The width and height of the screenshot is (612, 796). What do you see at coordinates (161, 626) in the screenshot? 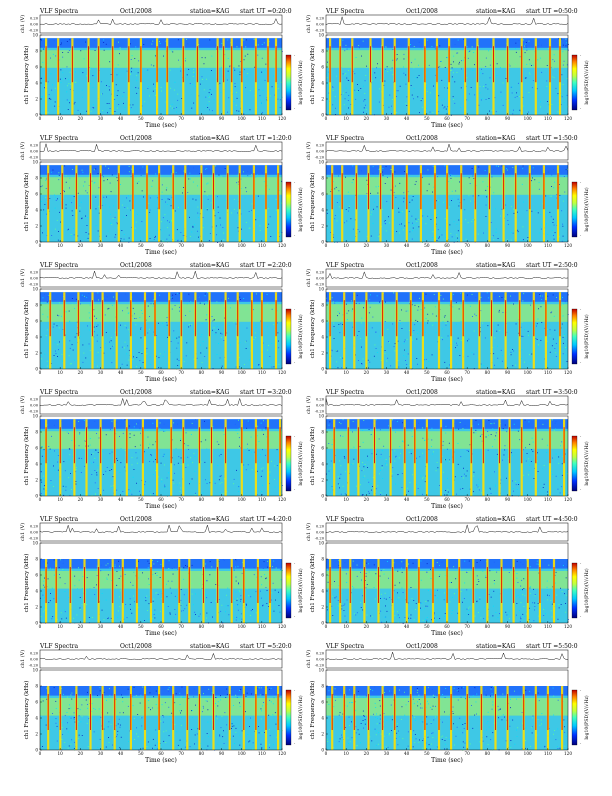
I see `x-tick-label: 60` at bounding box center [161, 626].